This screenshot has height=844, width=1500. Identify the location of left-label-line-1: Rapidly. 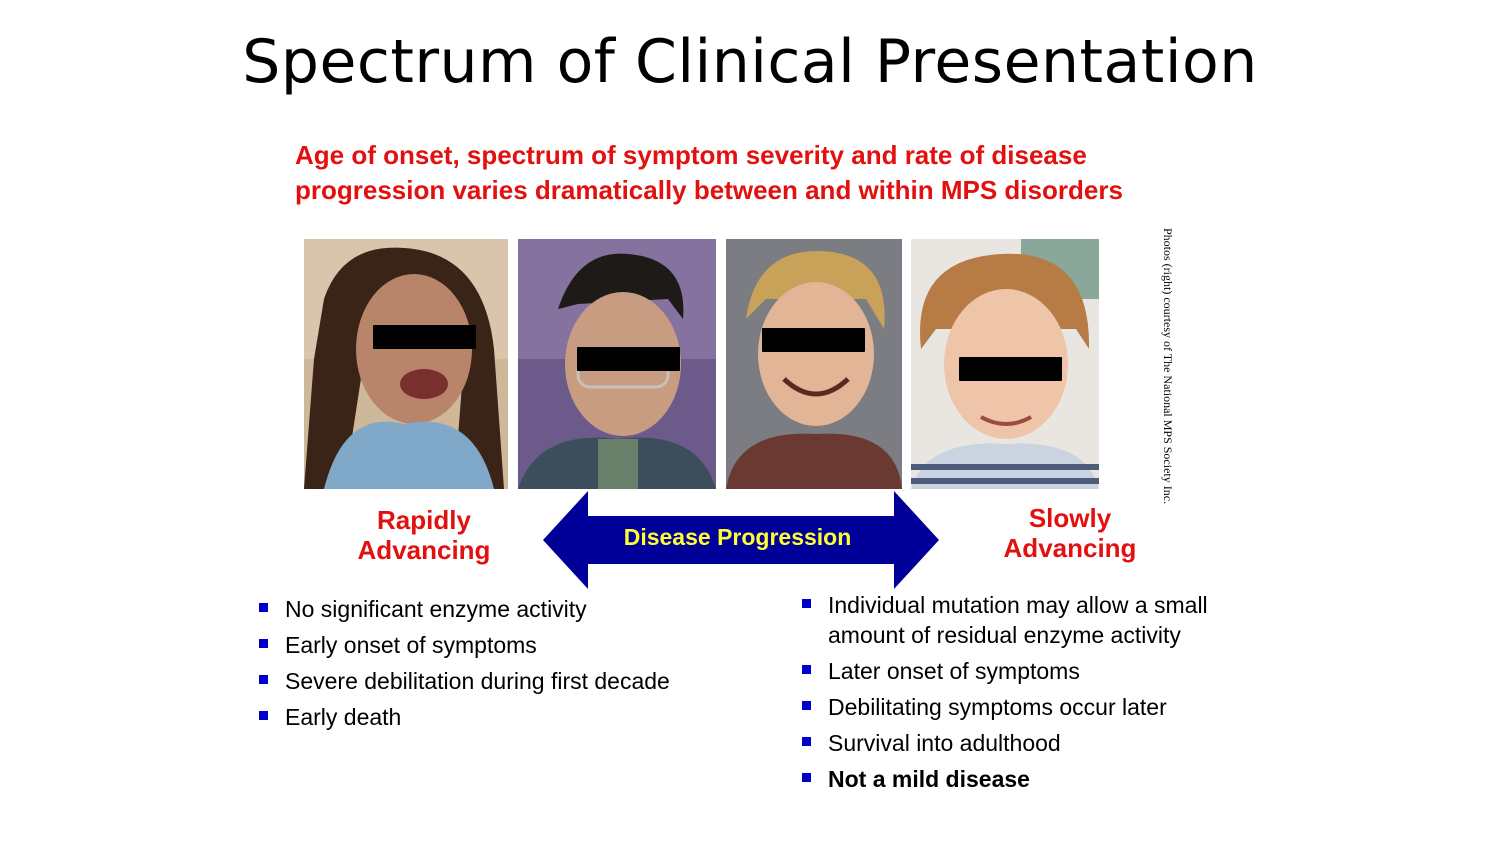
(424, 520).